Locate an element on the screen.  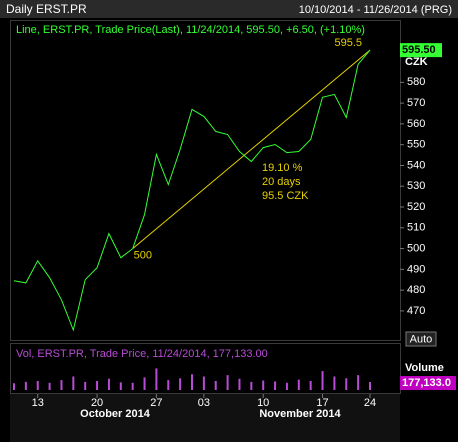
x-tick-label: 03 is located at coordinates (204, 403).